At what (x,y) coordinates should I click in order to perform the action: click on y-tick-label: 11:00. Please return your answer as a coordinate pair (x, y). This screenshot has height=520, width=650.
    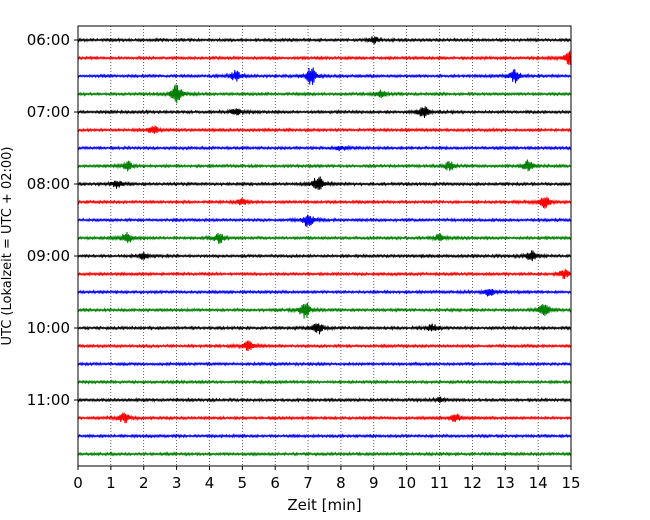
    Looking at the image, I should click on (48, 400).